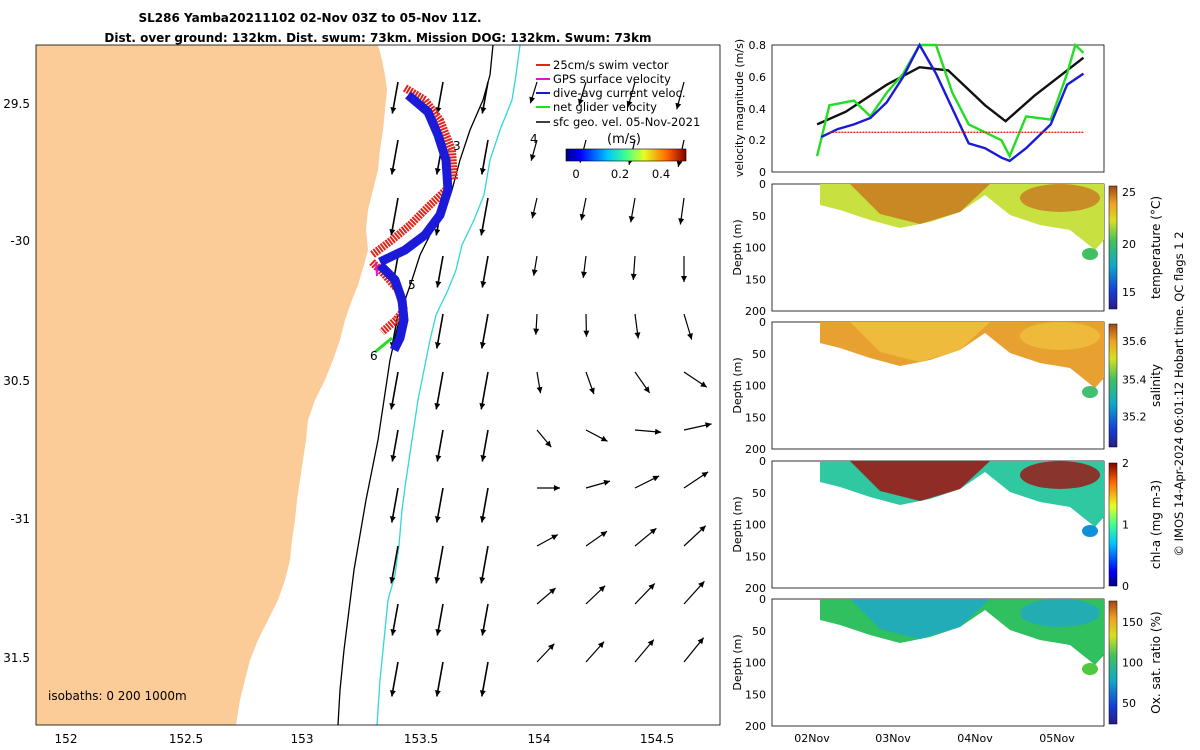  Describe the element at coordinates (1057, 738) in the screenshot. I see `time-tick: 05Nov` at that location.